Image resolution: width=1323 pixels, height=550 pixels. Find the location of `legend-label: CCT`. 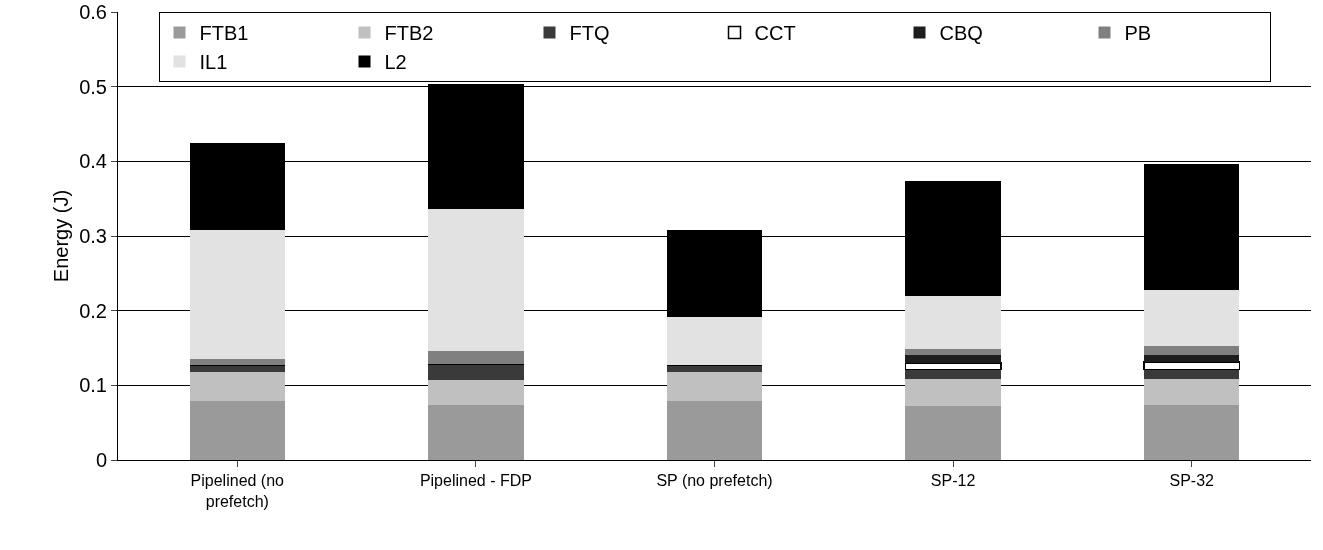

legend-label: CCT is located at coordinates (775, 33).